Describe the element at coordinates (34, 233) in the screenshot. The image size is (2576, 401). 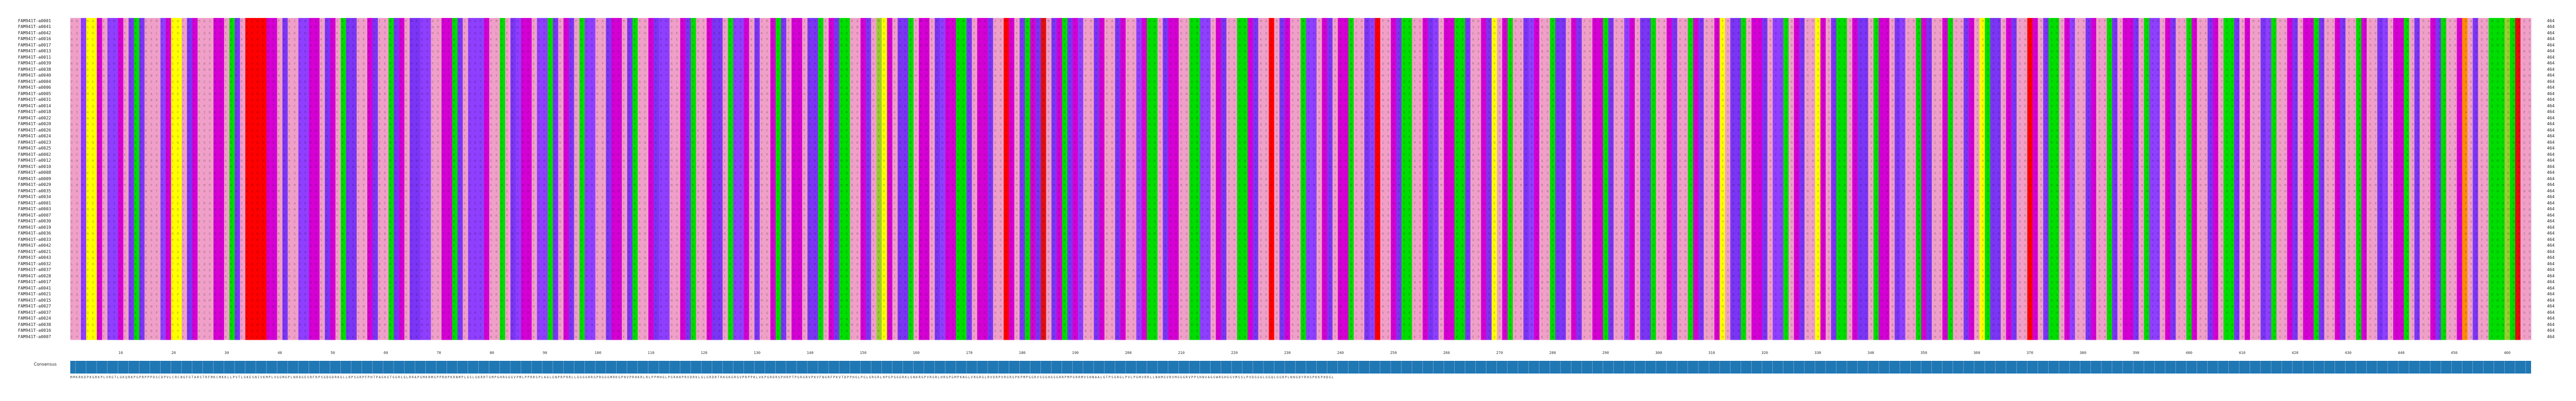
I see `sequence-name: FAM941T-a0036` at that location.